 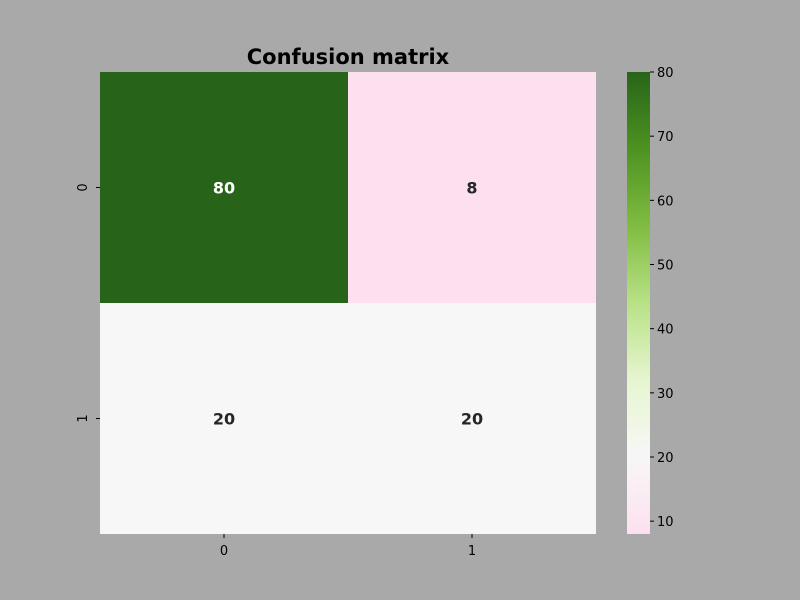 I want to click on colorbar-tick-label: 60, so click(x=665, y=201).